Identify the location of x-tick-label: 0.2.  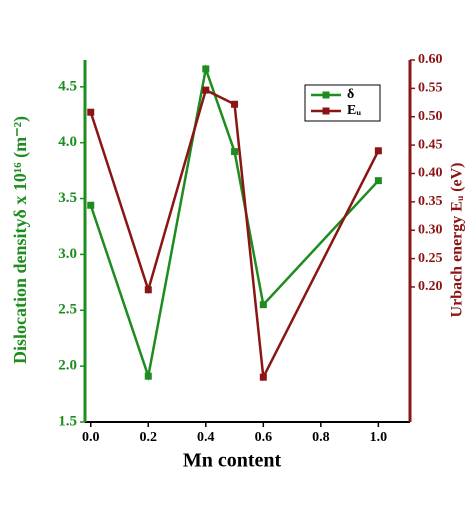
(149, 437).